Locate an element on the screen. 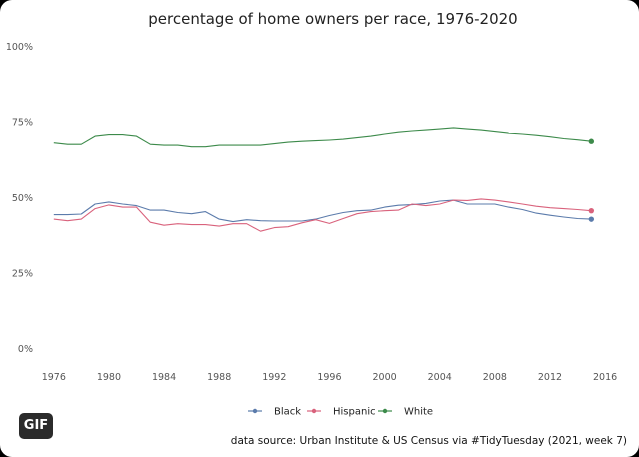 This screenshot has width=639, height=457. series-line-black is located at coordinates (322, 211).